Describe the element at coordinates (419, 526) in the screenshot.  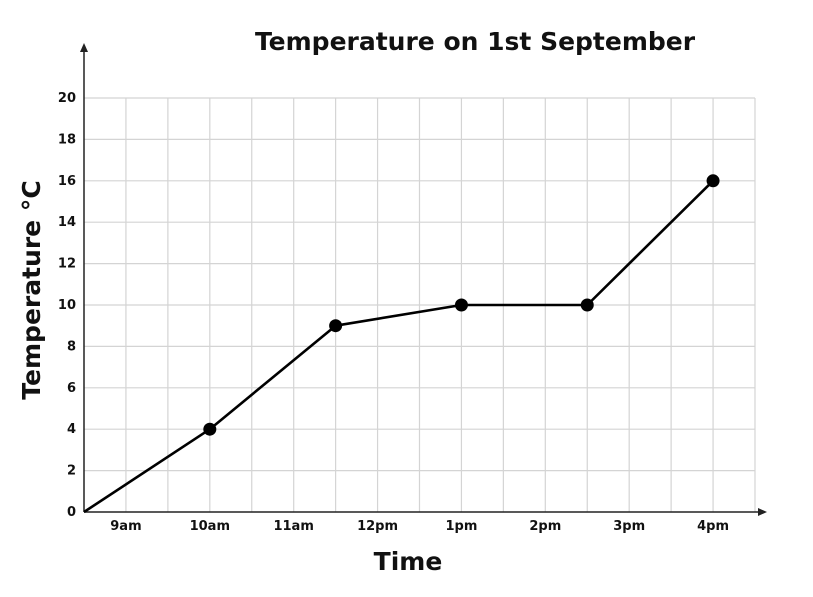
I see `x-tick-labels: 9am 10am 11am 12pm 1pm 2pm 3pm 4pm` at that location.